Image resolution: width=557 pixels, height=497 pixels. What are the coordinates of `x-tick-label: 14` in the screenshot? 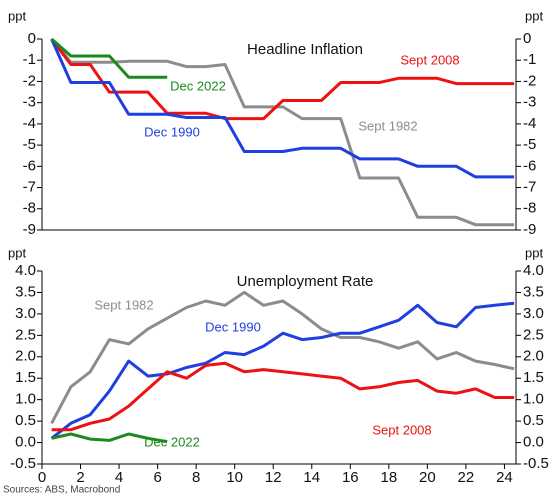 It's located at (311, 477).